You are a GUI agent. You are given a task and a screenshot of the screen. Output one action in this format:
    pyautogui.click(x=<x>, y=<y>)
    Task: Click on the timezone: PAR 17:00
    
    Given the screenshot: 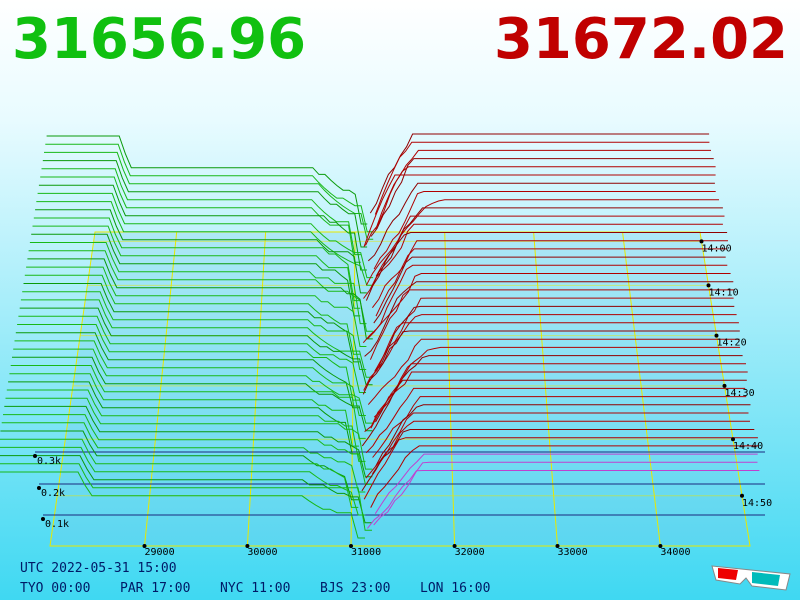 What is the action you would take?
    pyautogui.click(x=155, y=588)
    